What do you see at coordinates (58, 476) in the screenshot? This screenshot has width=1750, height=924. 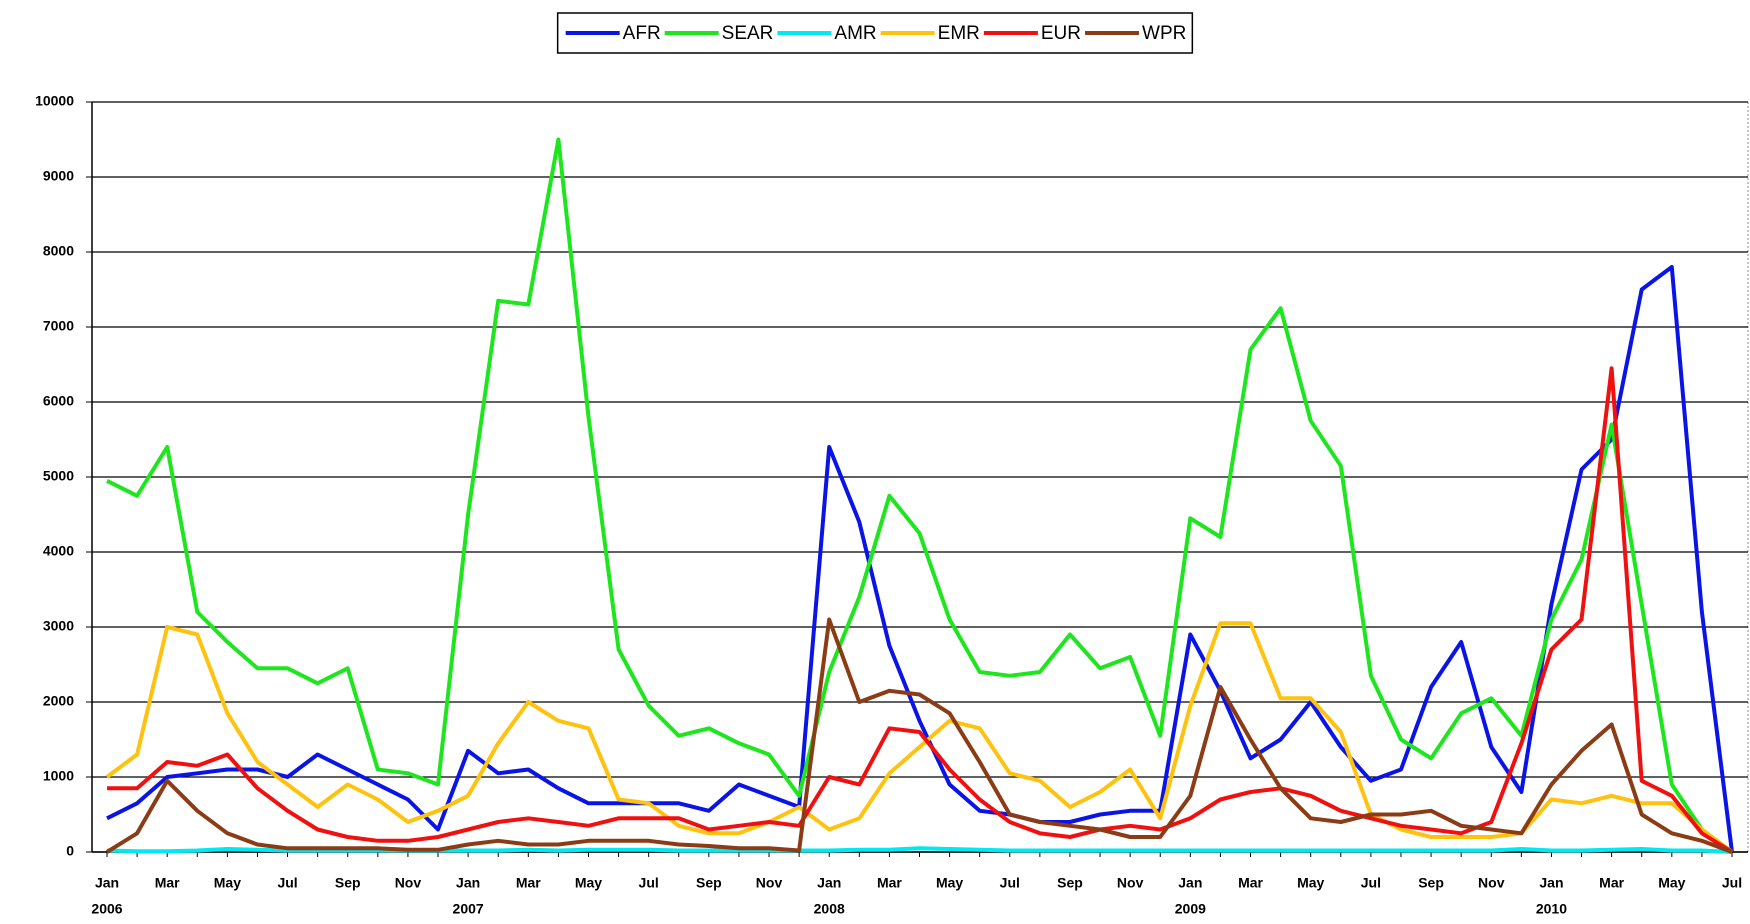 I see `y-tick-label: 5000` at bounding box center [58, 476].